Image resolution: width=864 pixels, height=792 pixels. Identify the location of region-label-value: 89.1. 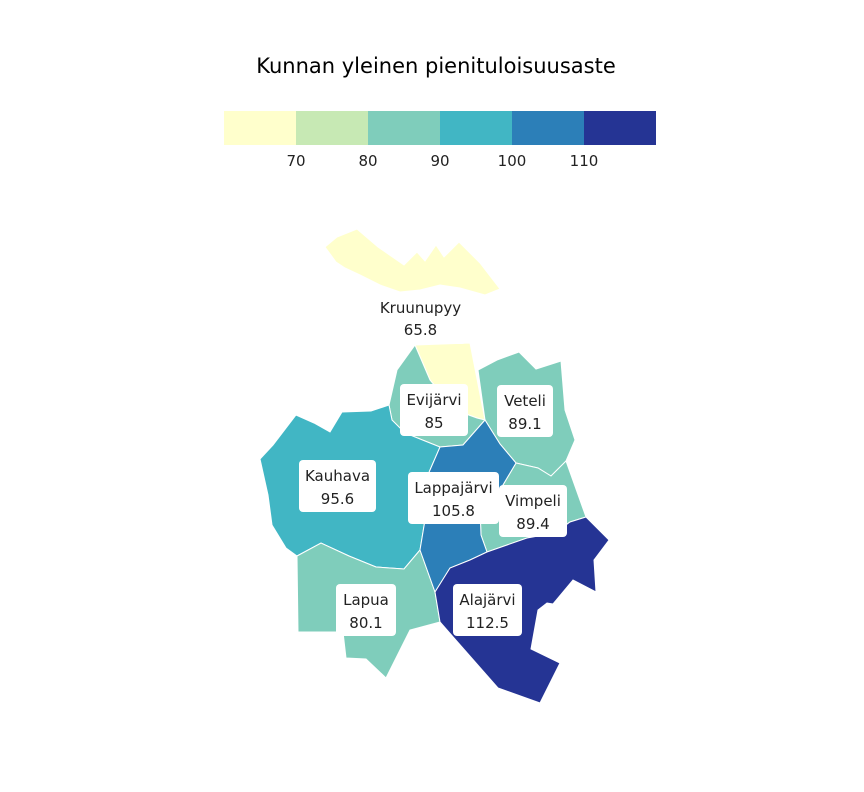
(524, 424).